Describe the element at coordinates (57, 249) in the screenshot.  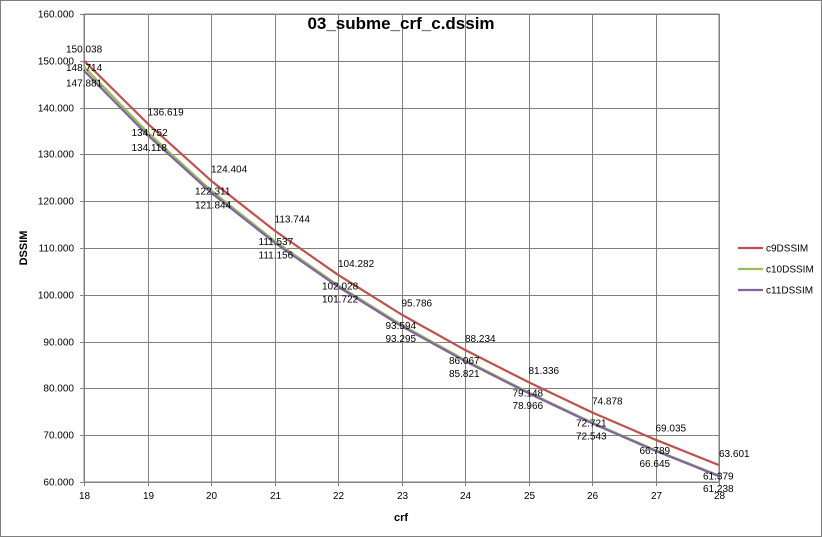
I see `y-tick-label: 110.000` at that location.